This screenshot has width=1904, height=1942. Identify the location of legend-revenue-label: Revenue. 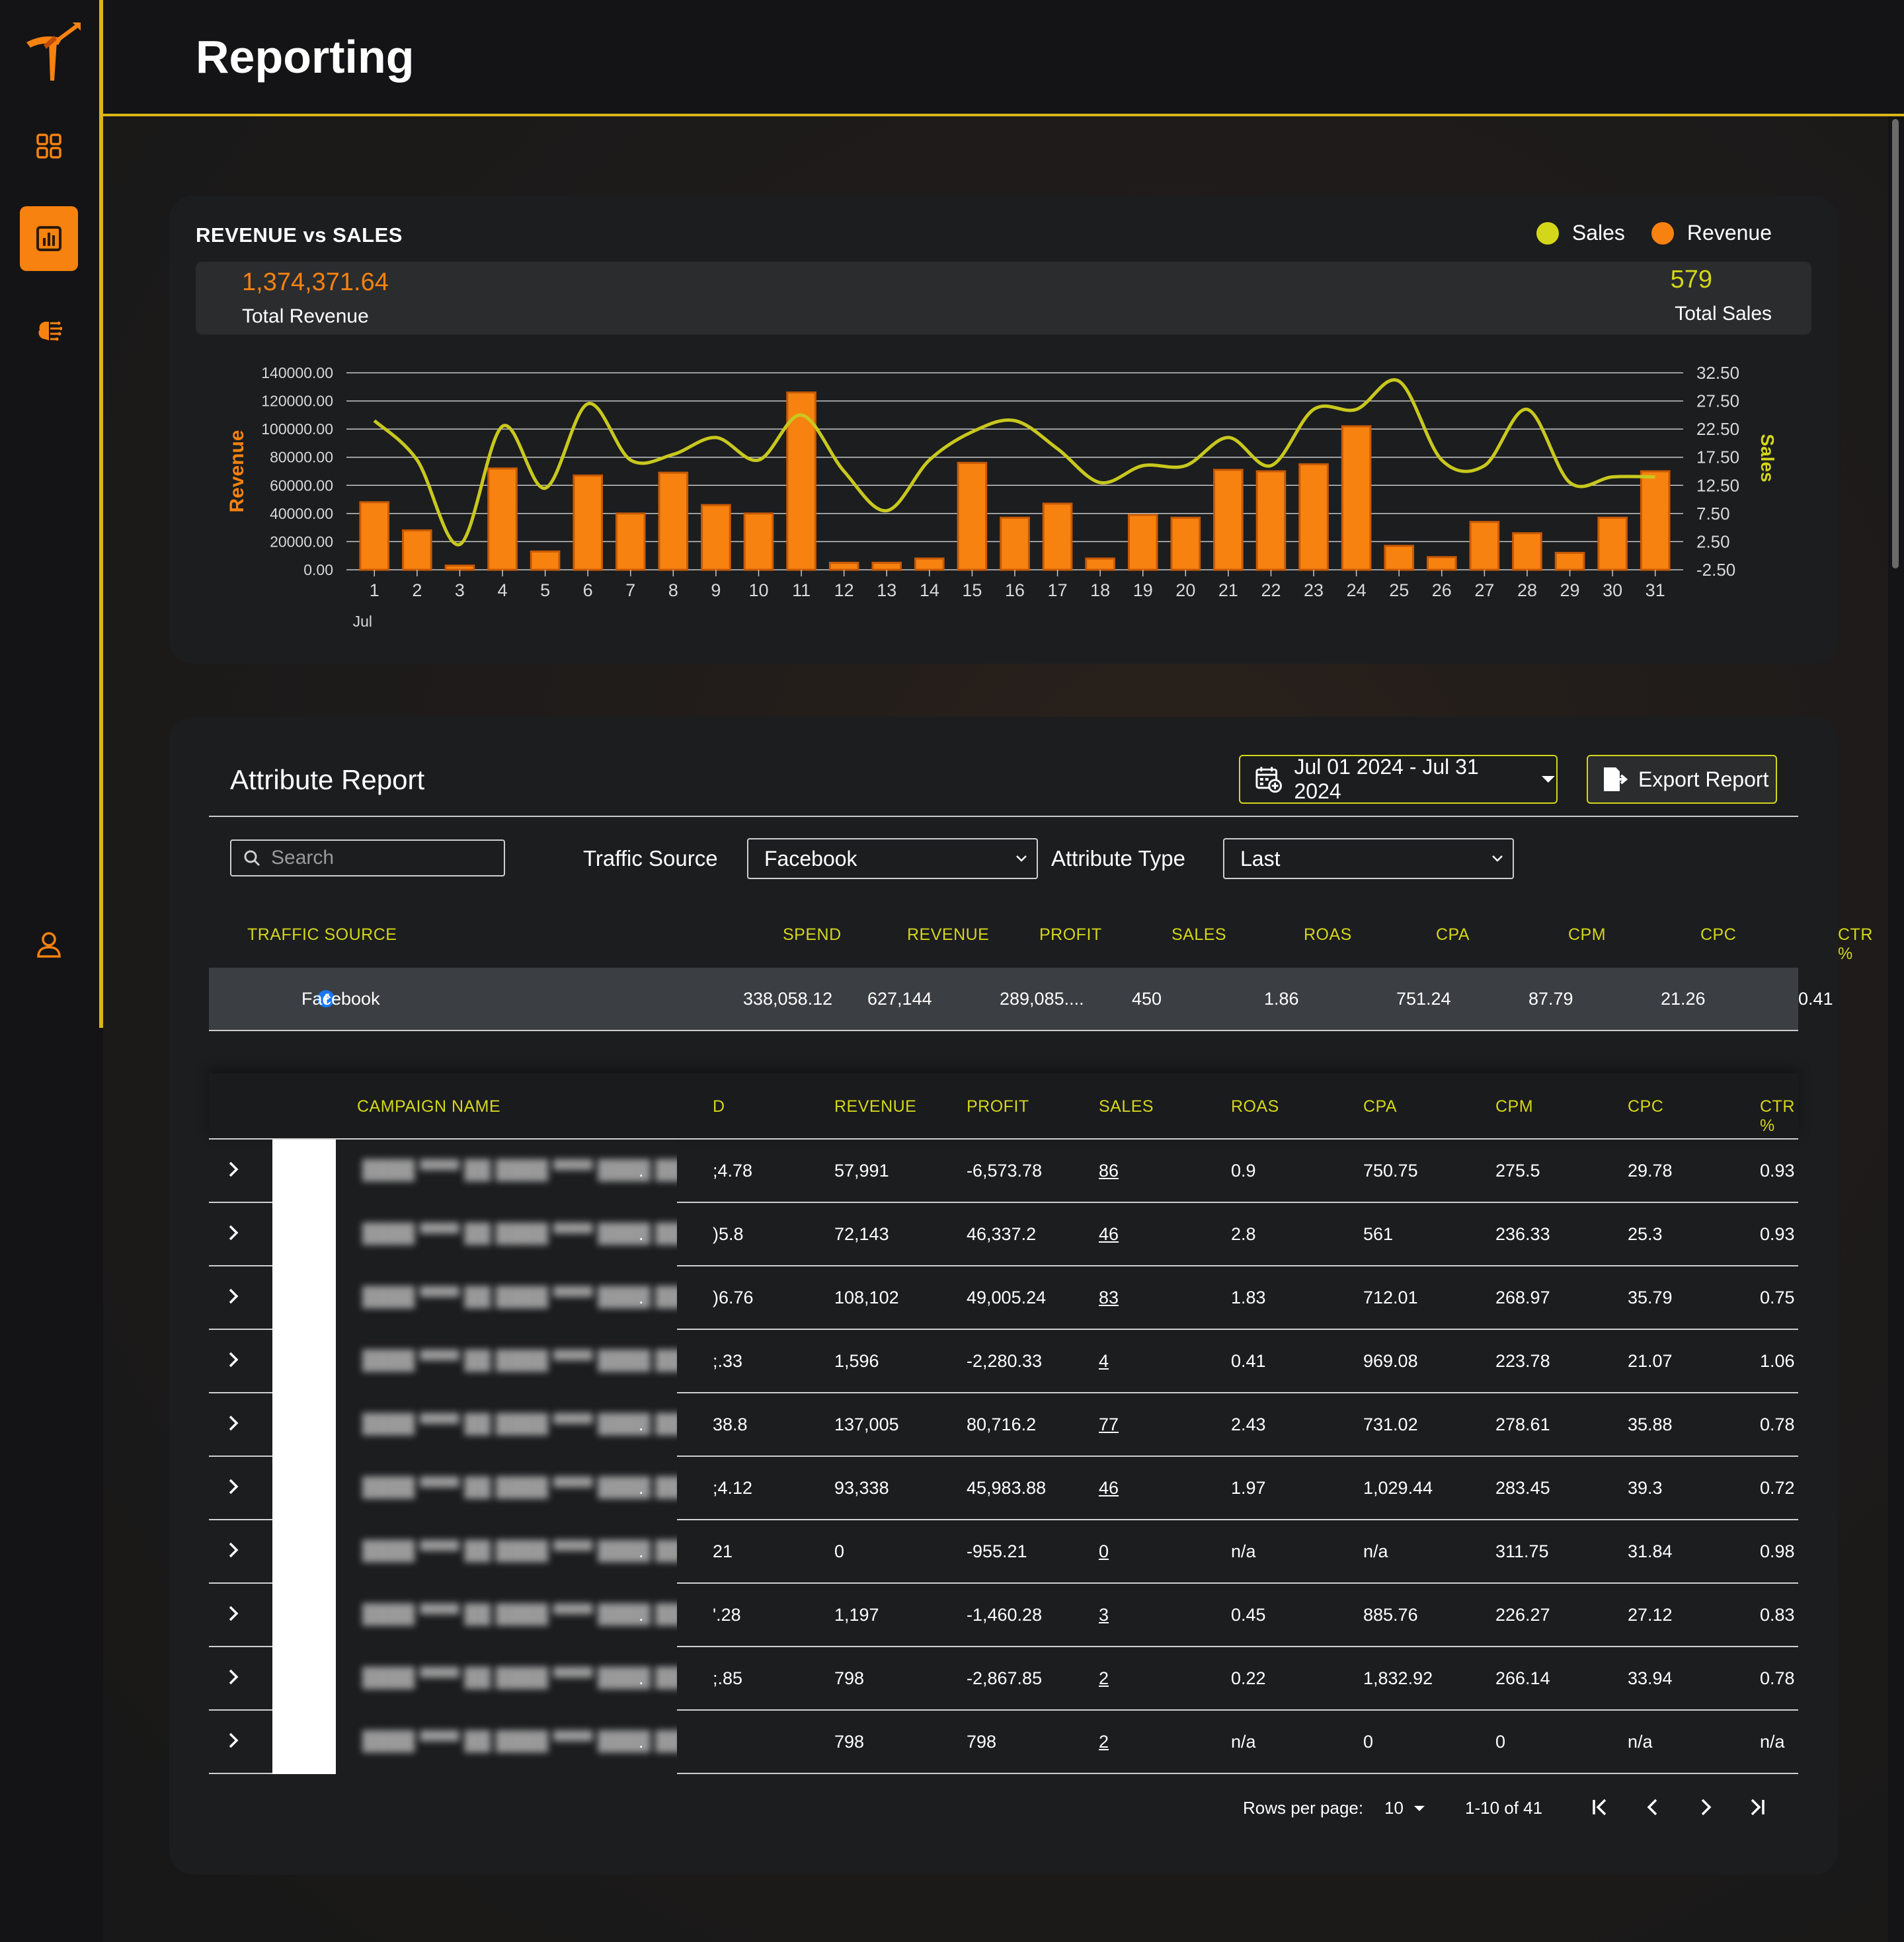
(1729, 233).